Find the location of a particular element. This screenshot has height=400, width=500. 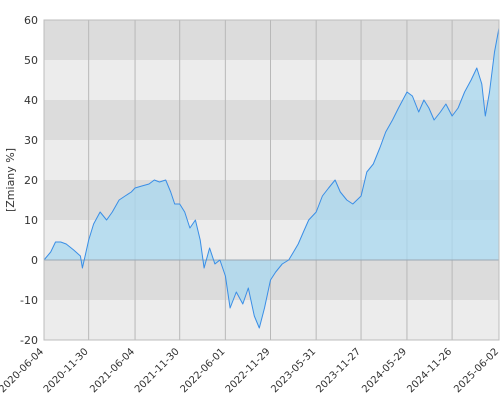

x-tick-label: 2024-05-29 is located at coordinates (384, 370).